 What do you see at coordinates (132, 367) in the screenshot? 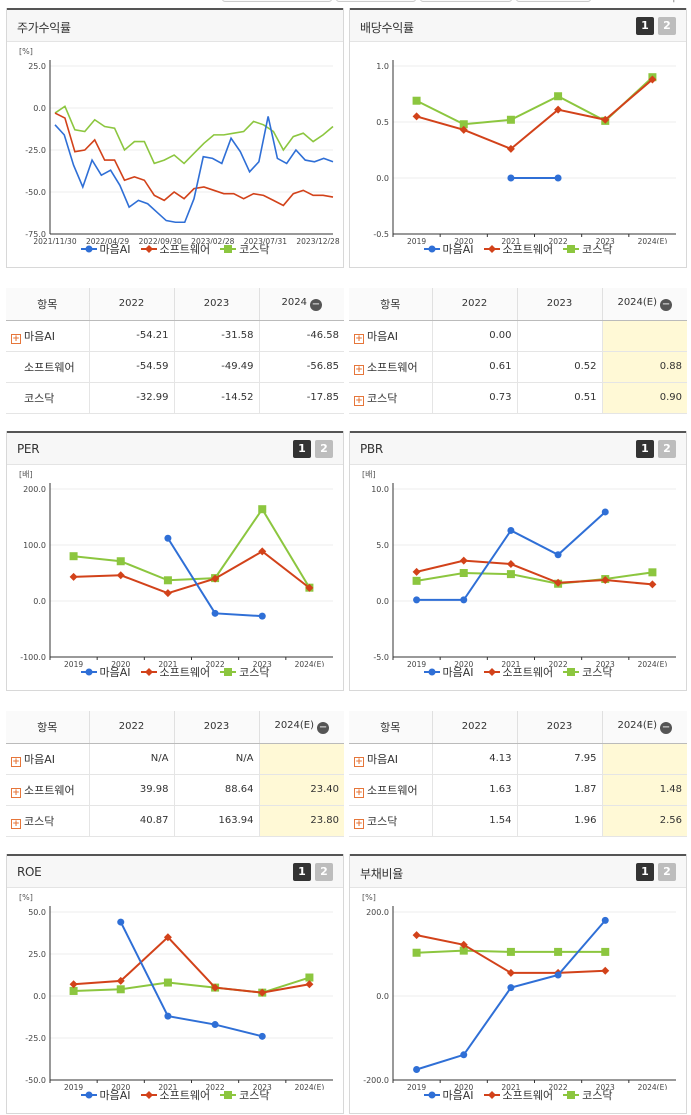
I see `table-cell: -54.59` at bounding box center [132, 367].